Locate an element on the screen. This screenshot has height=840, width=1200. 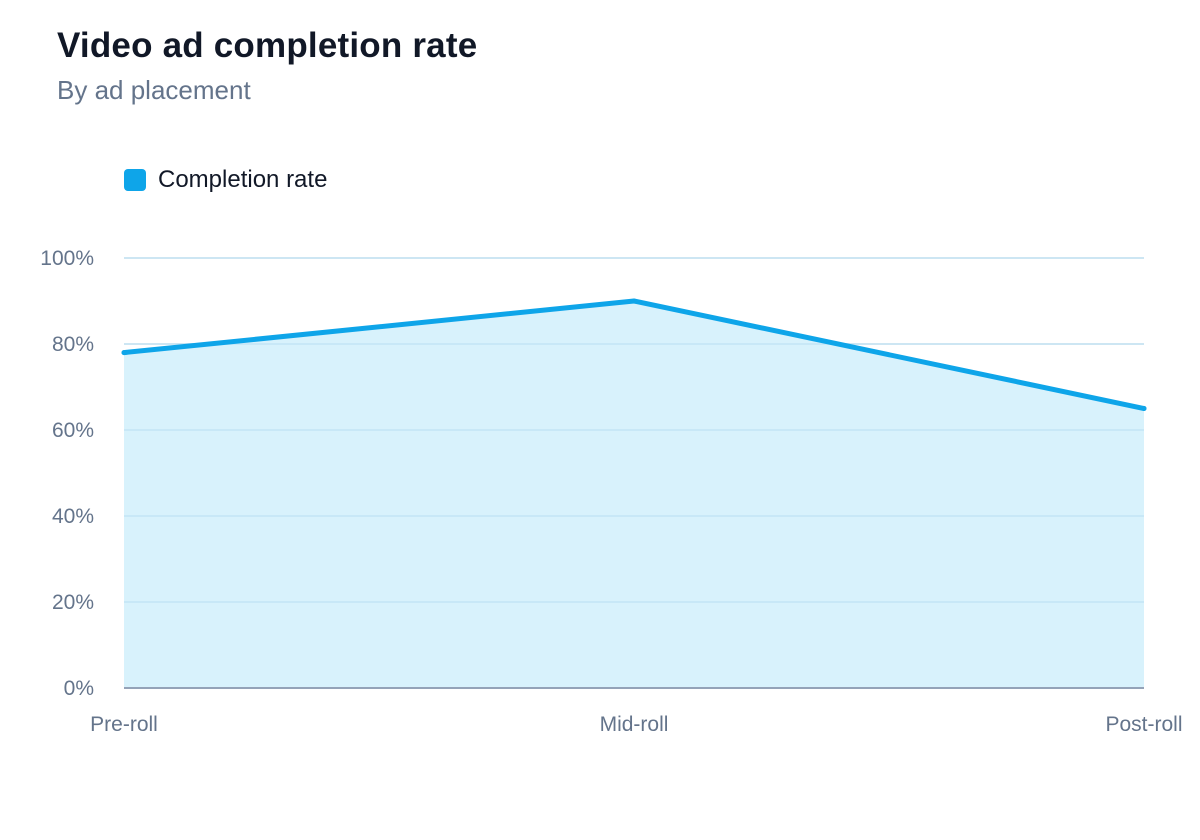
x-tick-label: Pre-roll is located at coordinates (124, 724).